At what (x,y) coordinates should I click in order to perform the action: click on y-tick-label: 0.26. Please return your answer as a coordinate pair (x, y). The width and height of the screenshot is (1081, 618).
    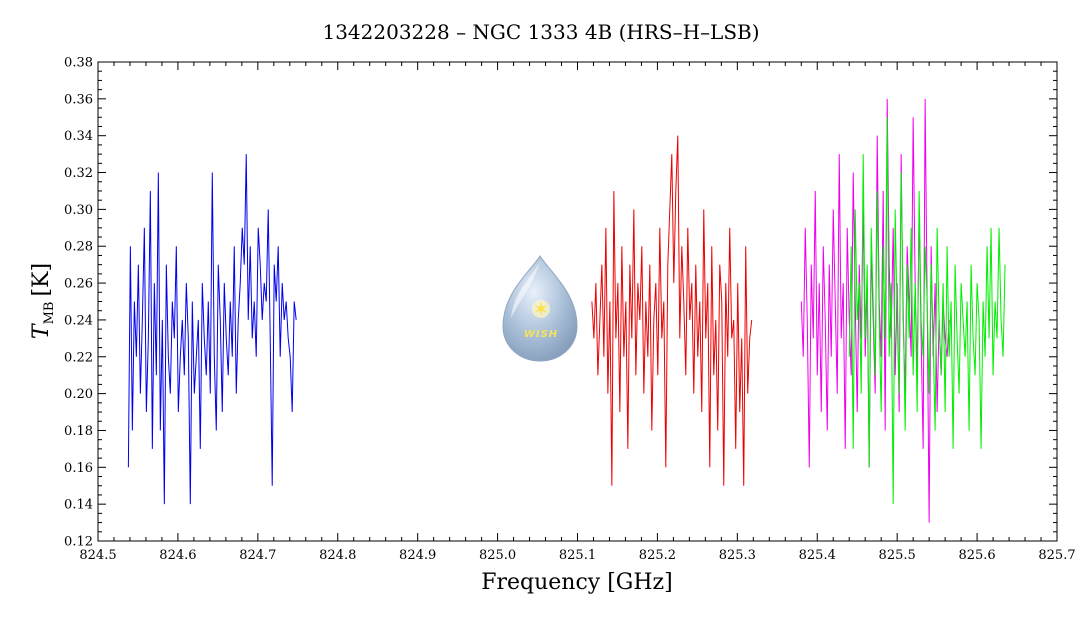
    Looking at the image, I should click on (78, 284).